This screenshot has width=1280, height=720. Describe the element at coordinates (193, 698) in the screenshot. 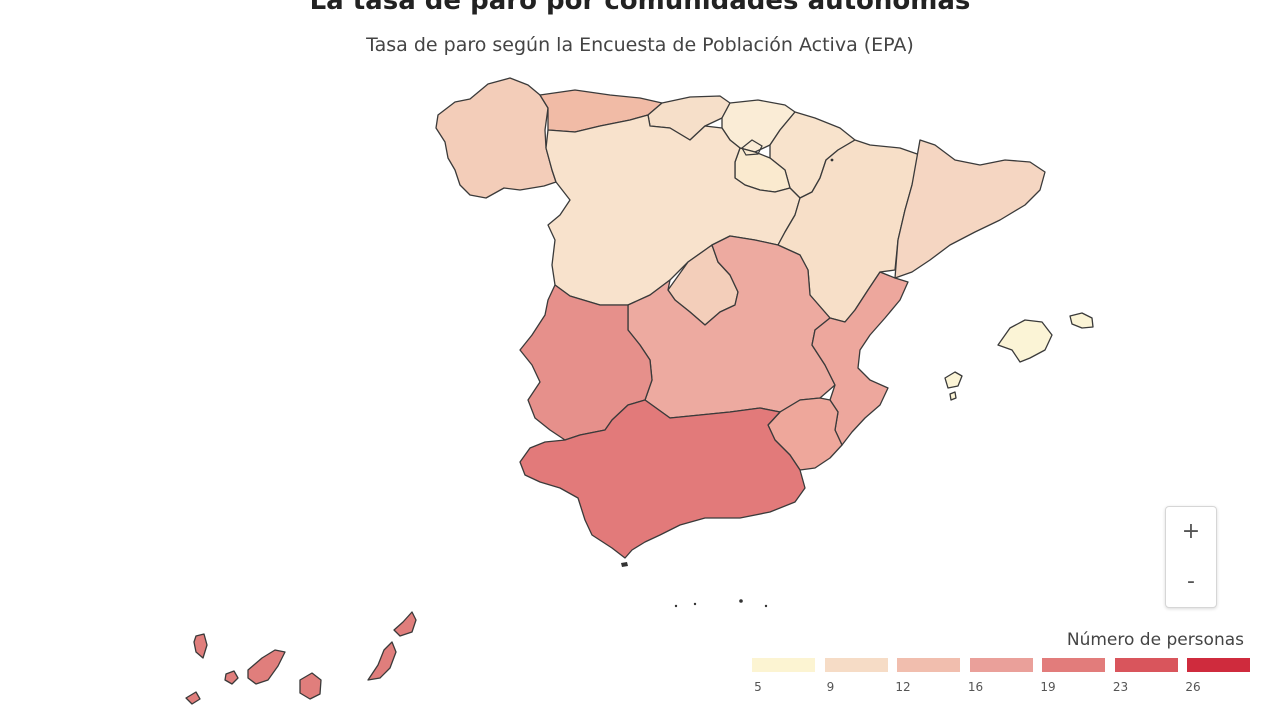

I see `region-el-hierro: Canarias` at that location.